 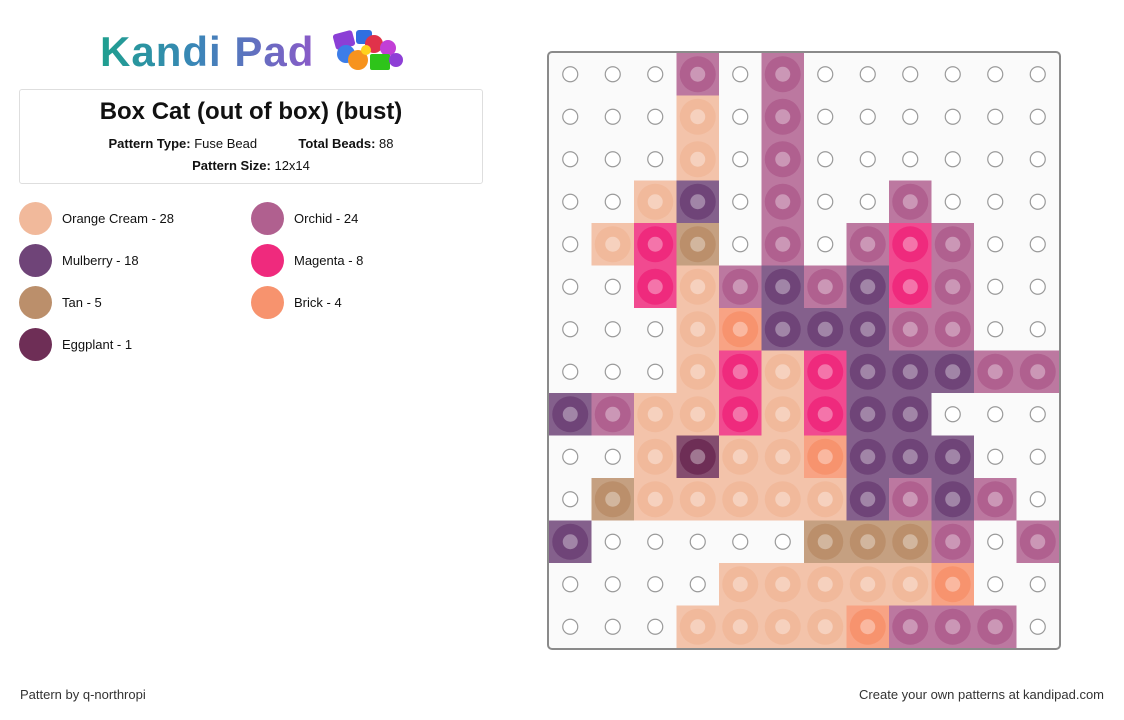 I want to click on legend-item: Eggplant - 1, so click(x=75, y=344).